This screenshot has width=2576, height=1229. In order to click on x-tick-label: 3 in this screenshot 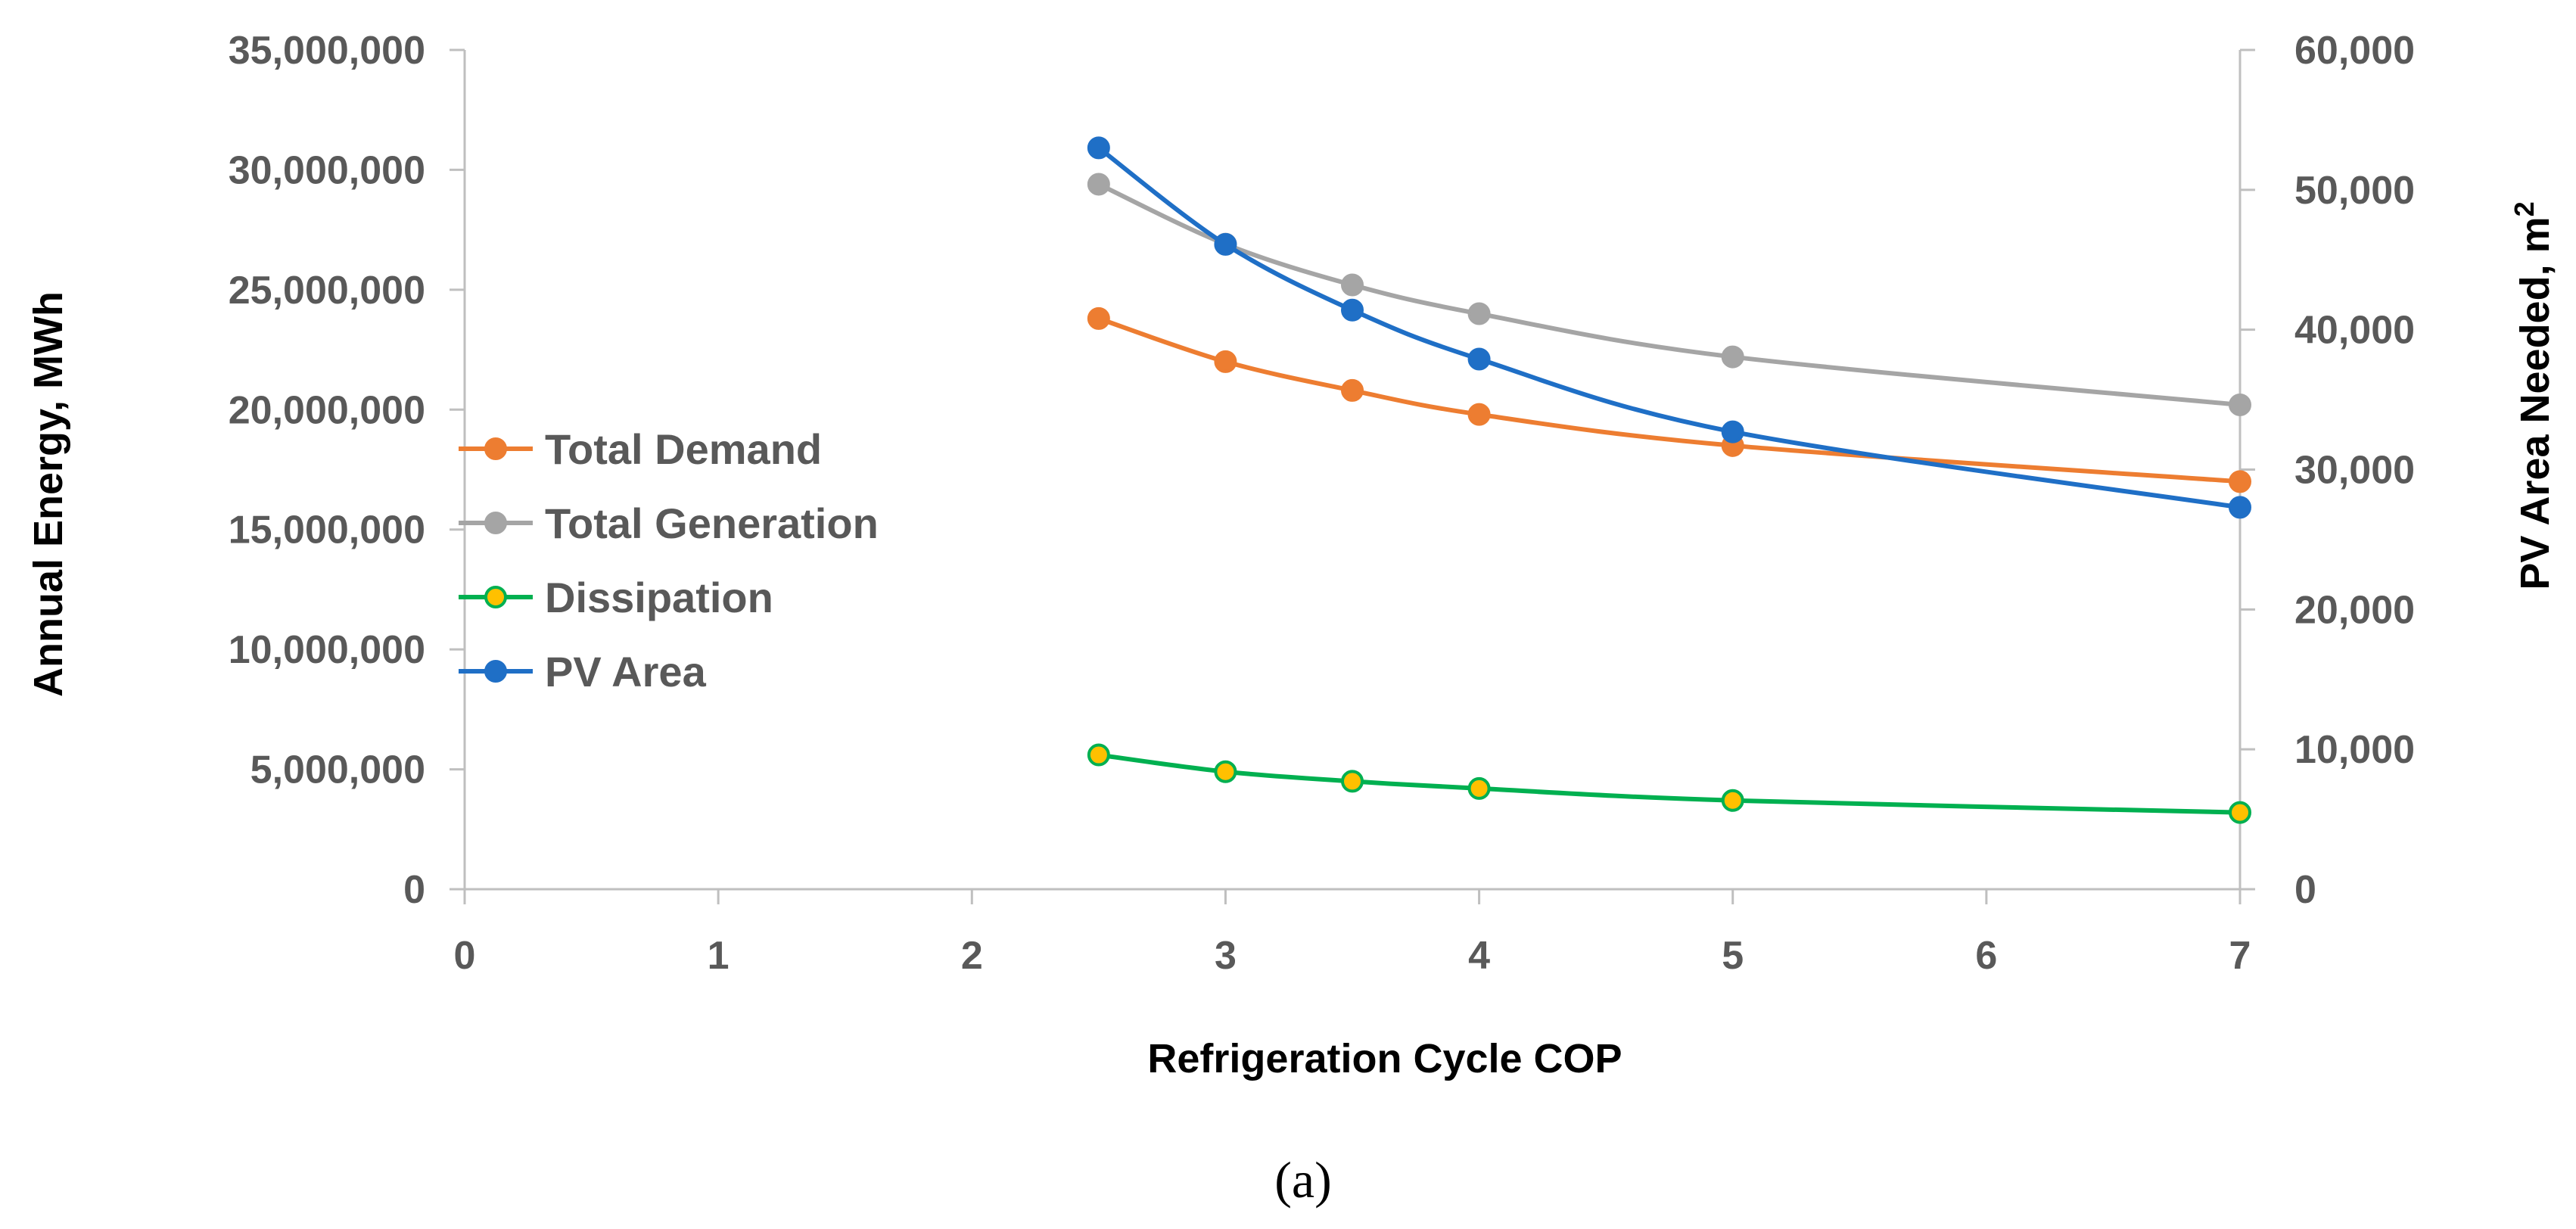, I will do `click(1226, 956)`.